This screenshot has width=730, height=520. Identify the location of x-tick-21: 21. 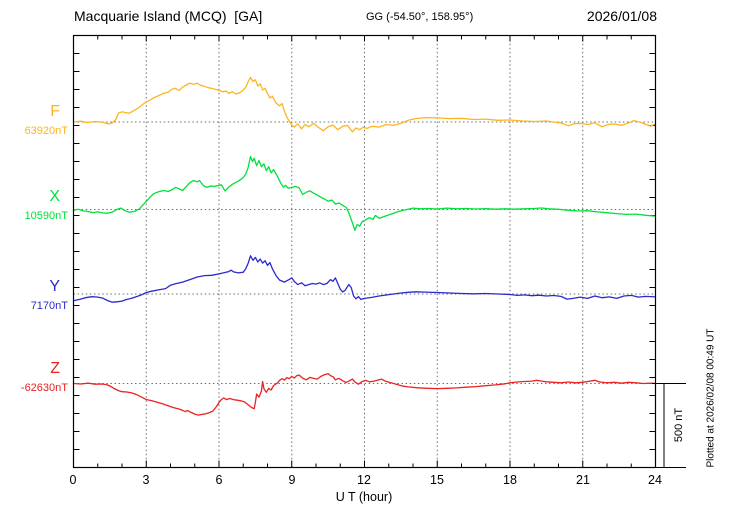
(583, 480).